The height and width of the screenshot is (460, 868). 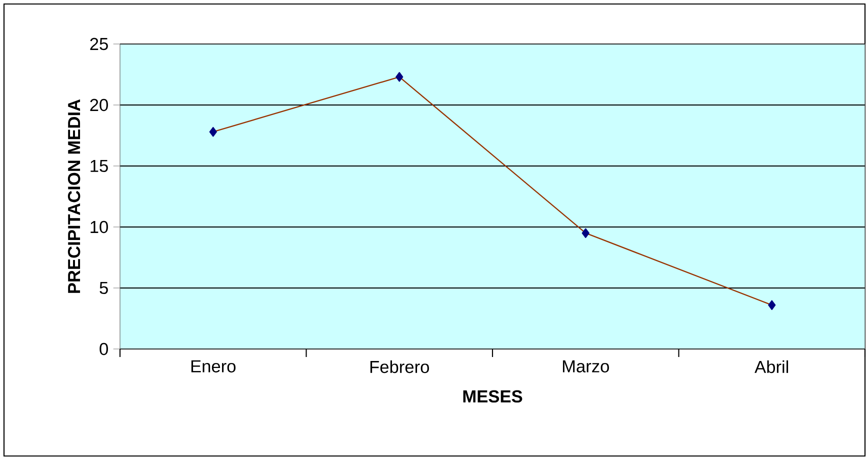 I want to click on y-tick-label: 20, so click(x=99, y=105).